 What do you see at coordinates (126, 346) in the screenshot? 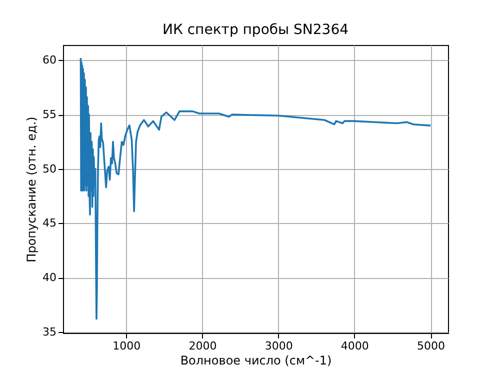
I see `x-tick-label: 1000` at bounding box center [126, 346].